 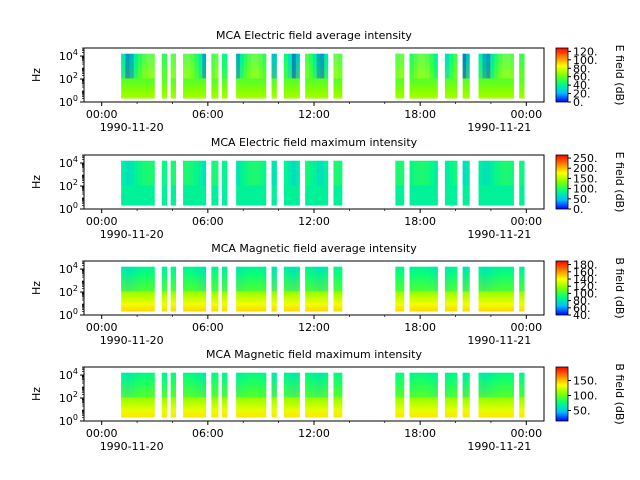 I want to click on chart-title: MCA Electric field average intensity, so click(x=314, y=35).